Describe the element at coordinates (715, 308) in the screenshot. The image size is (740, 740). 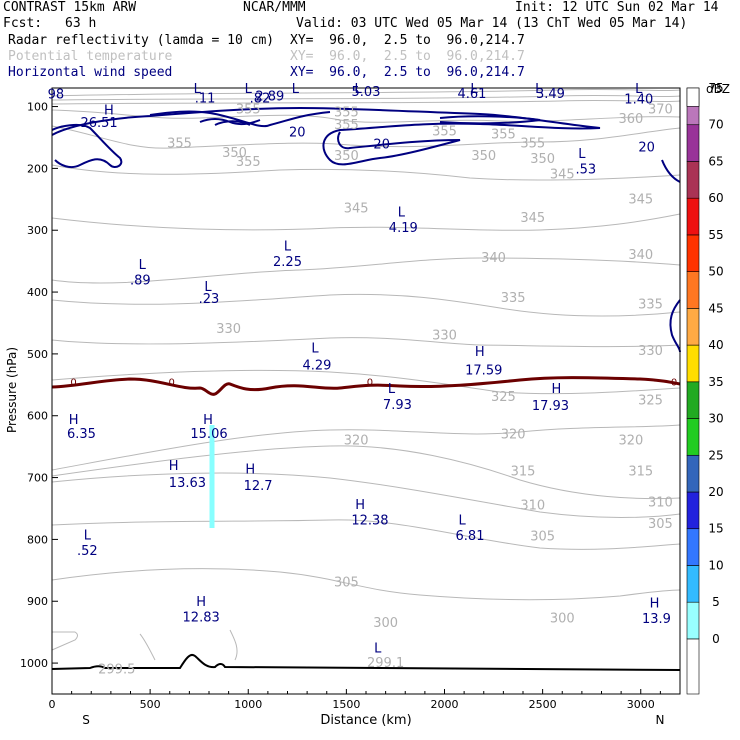
I see `colorbar-level-label: 45` at that location.